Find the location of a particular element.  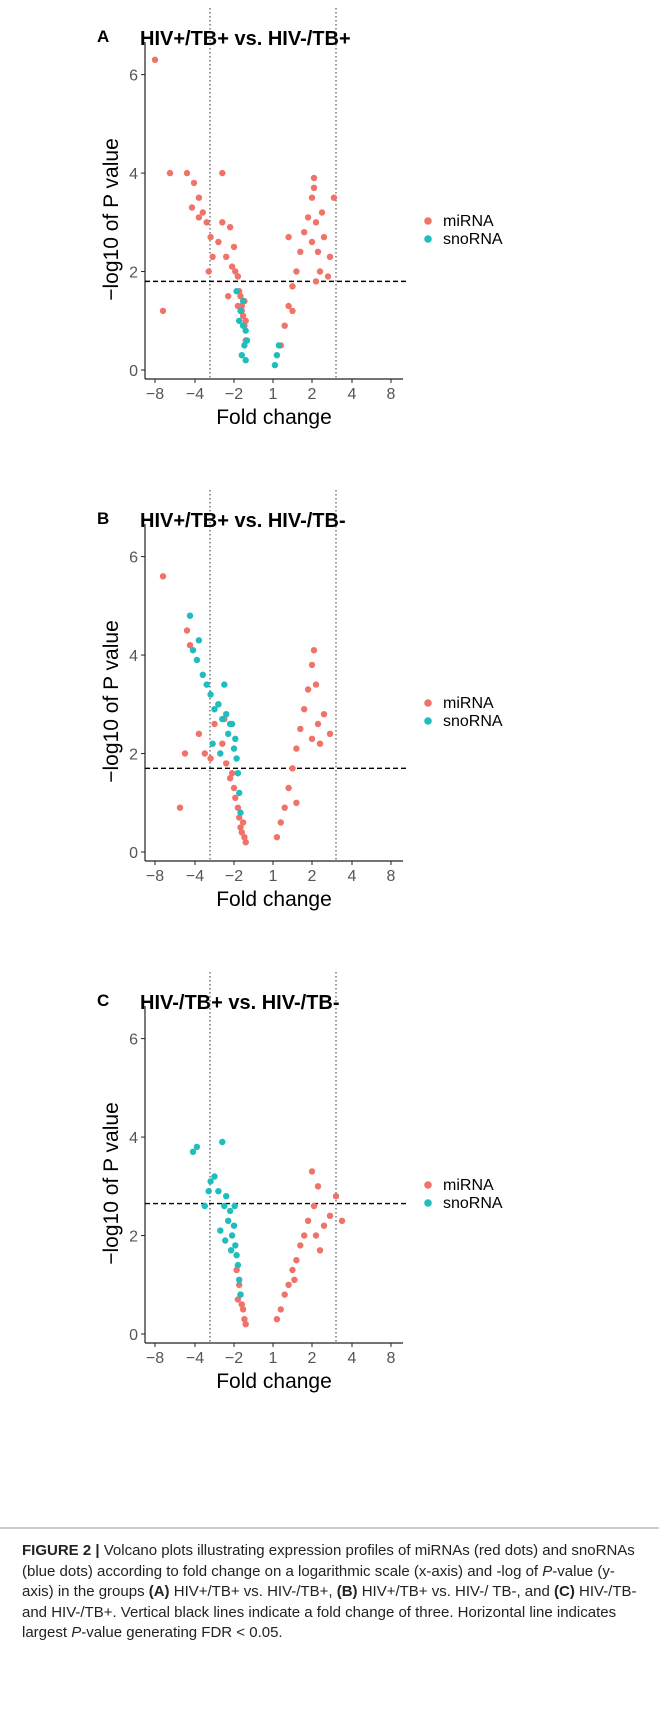

caption-label-b: (B) is located at coordinates (347, 1591).